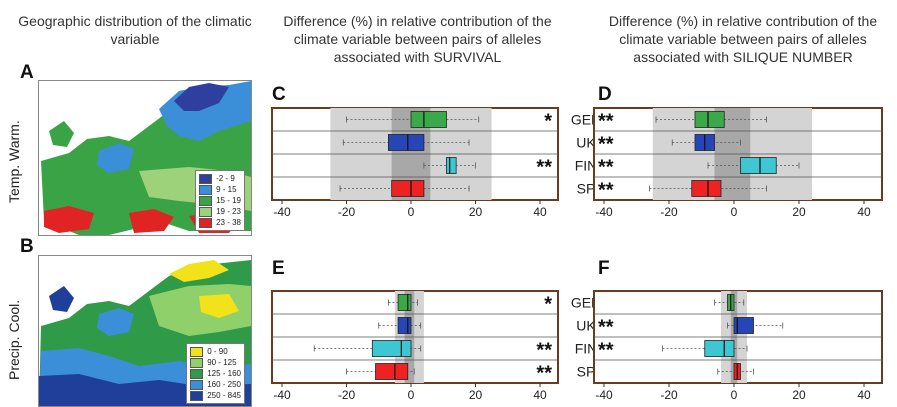 The image size is (897, 407). What do you see at coordinates (14, 161) in the screenshot?
I see `row-label-temp: Temp. Warm.` at bounding box center [14, 161].